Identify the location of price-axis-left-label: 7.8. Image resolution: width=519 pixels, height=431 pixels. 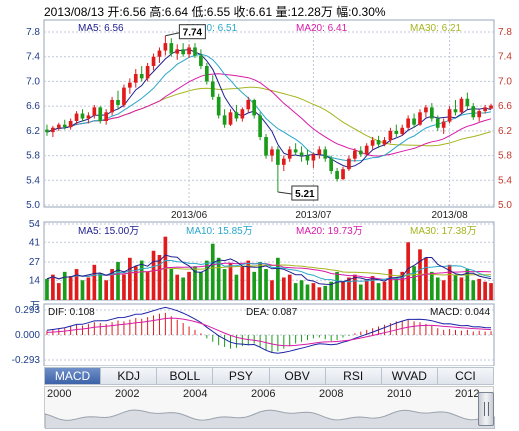
(33, 32).